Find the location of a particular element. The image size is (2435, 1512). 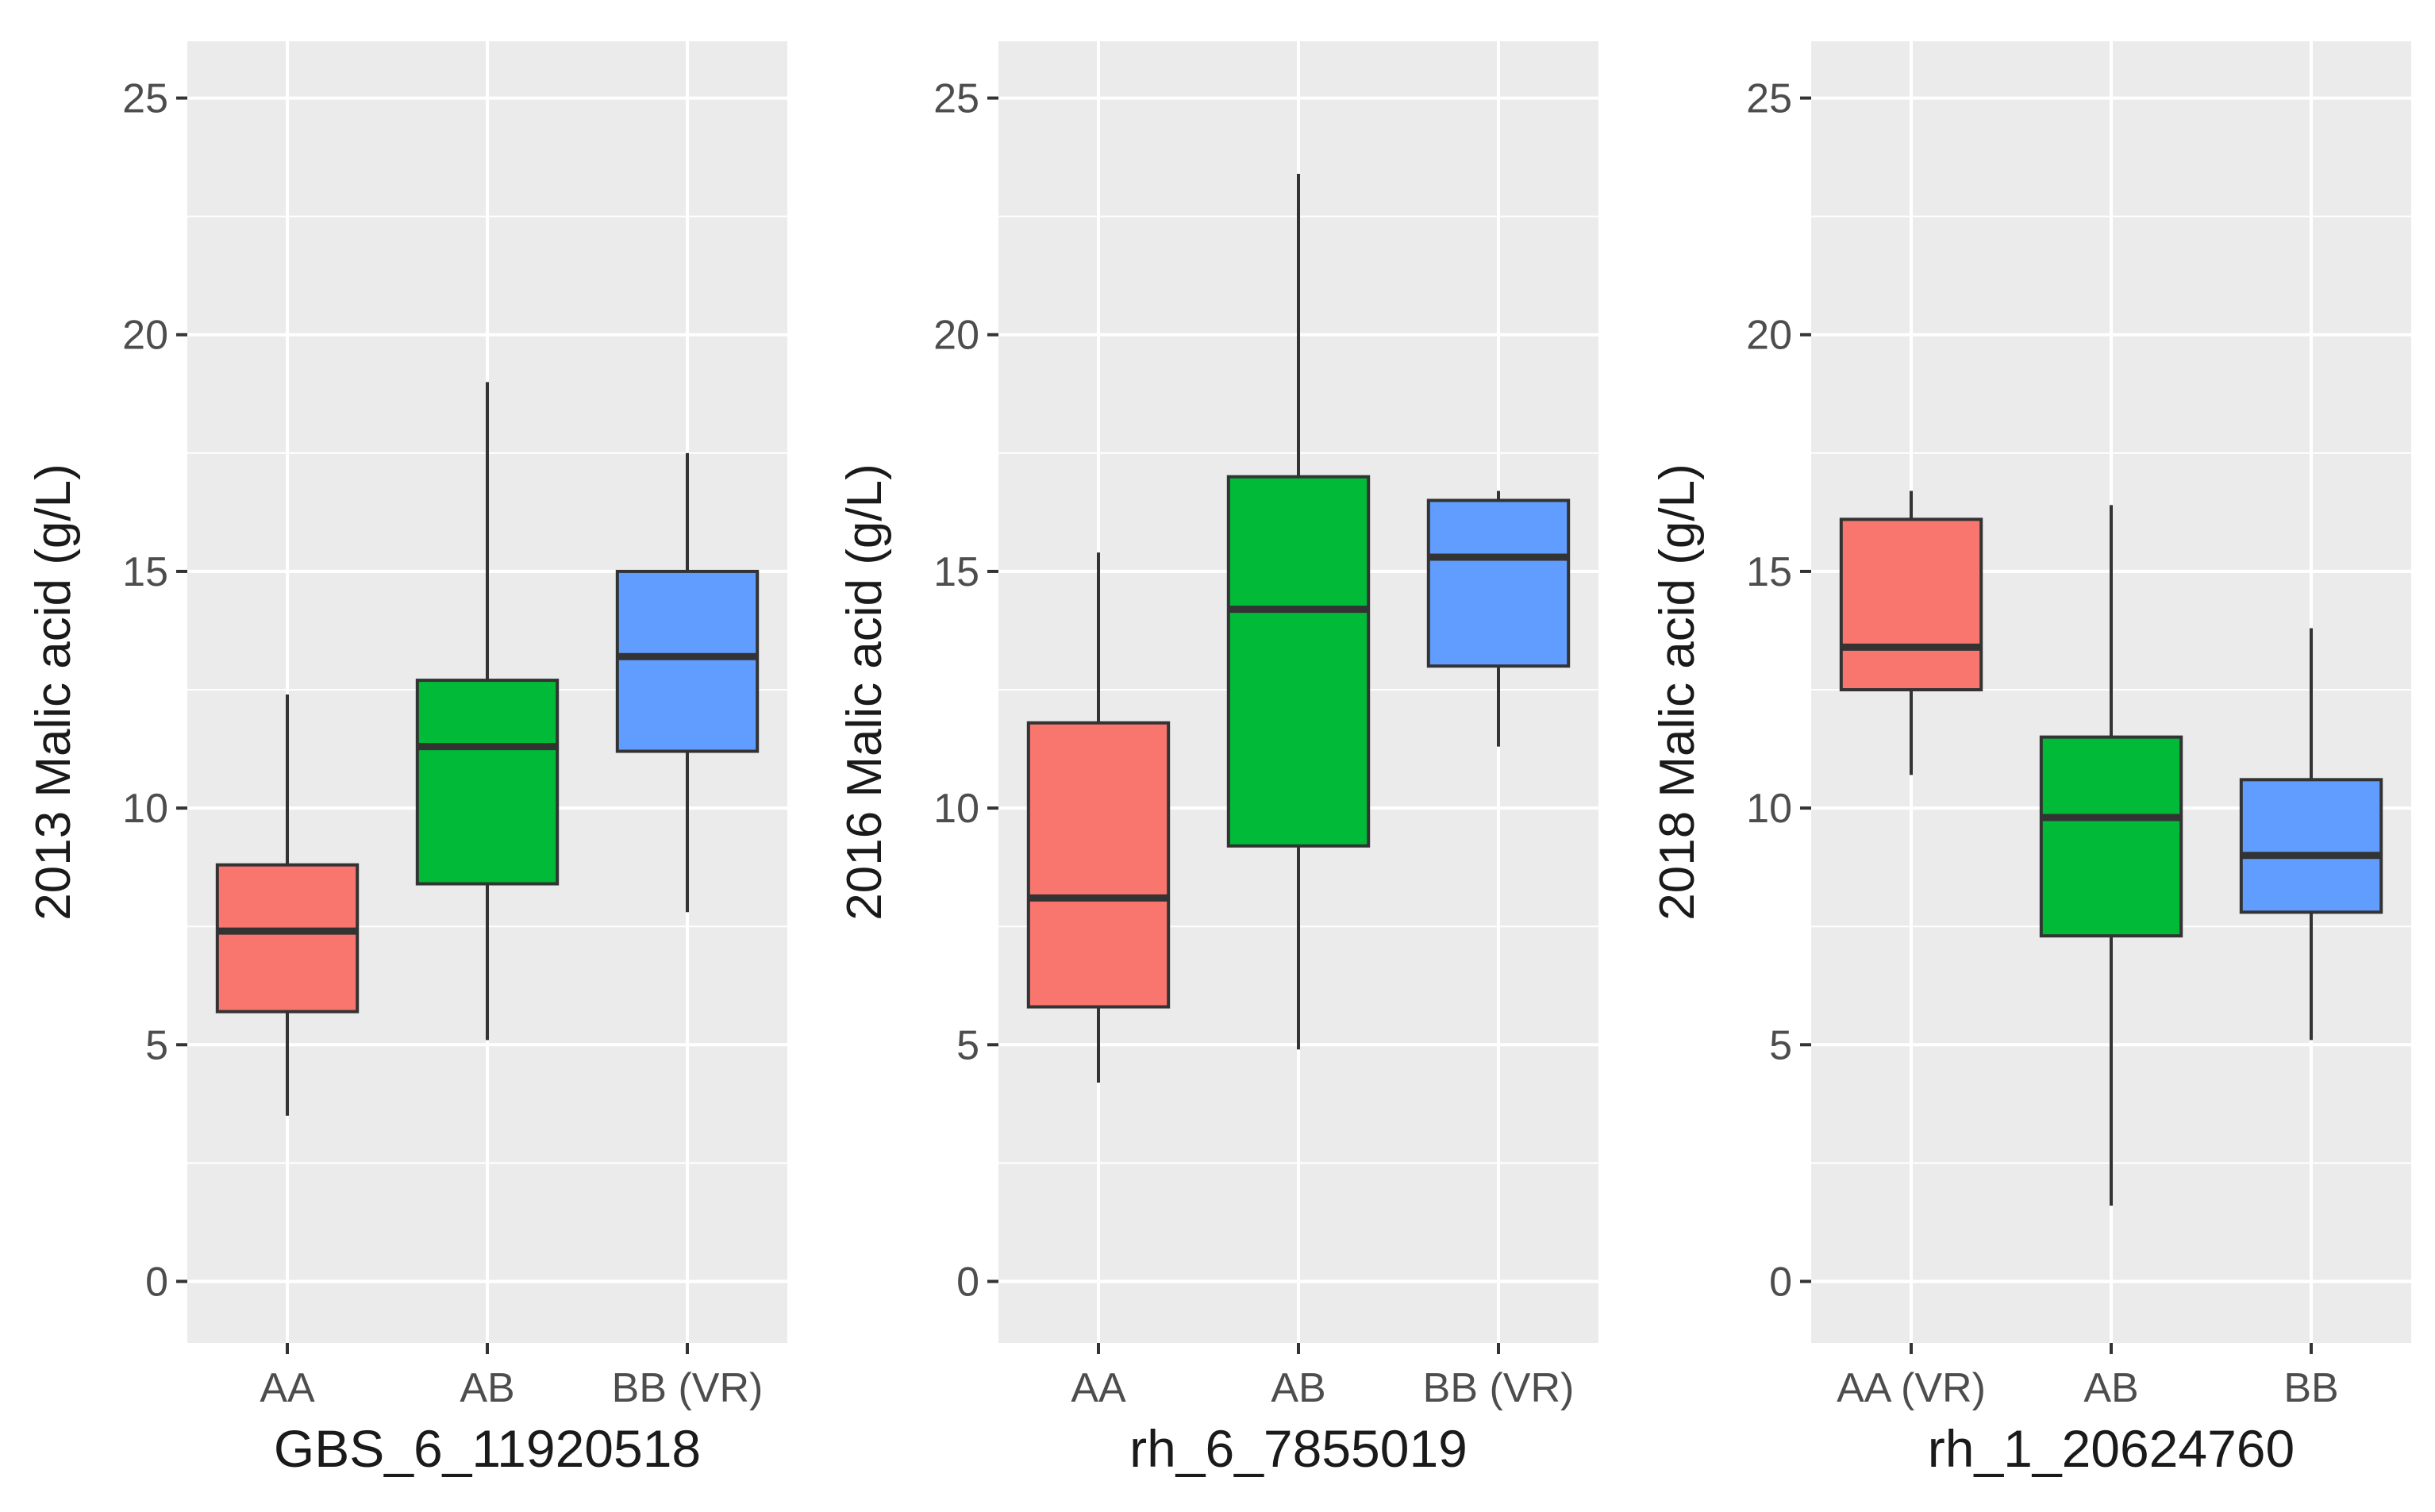

y-axis-title: 2018 Malic acid (g/L) is located at coordinates (1677, 692).